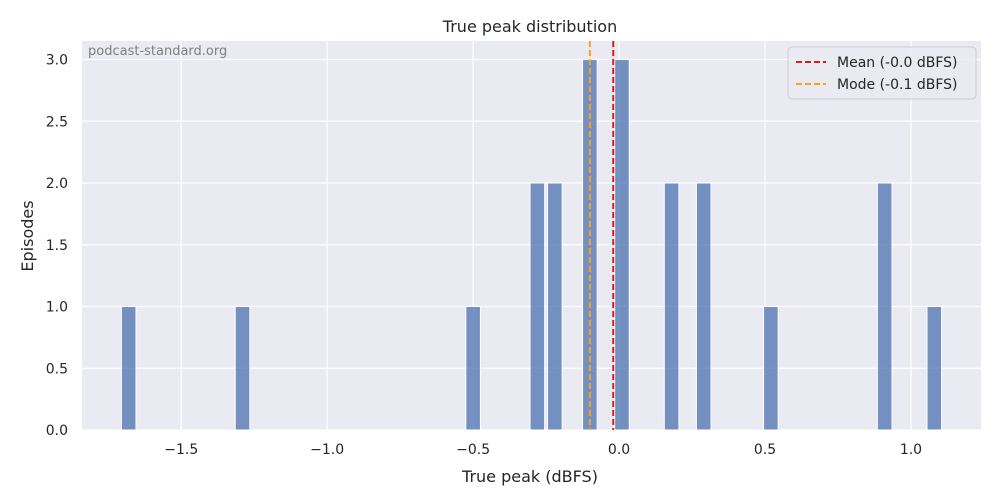  What do you see at coordinates (911, 450) in the screenshot?
I see `x-tick-label: 1.0` at bounding box center [911, 450].